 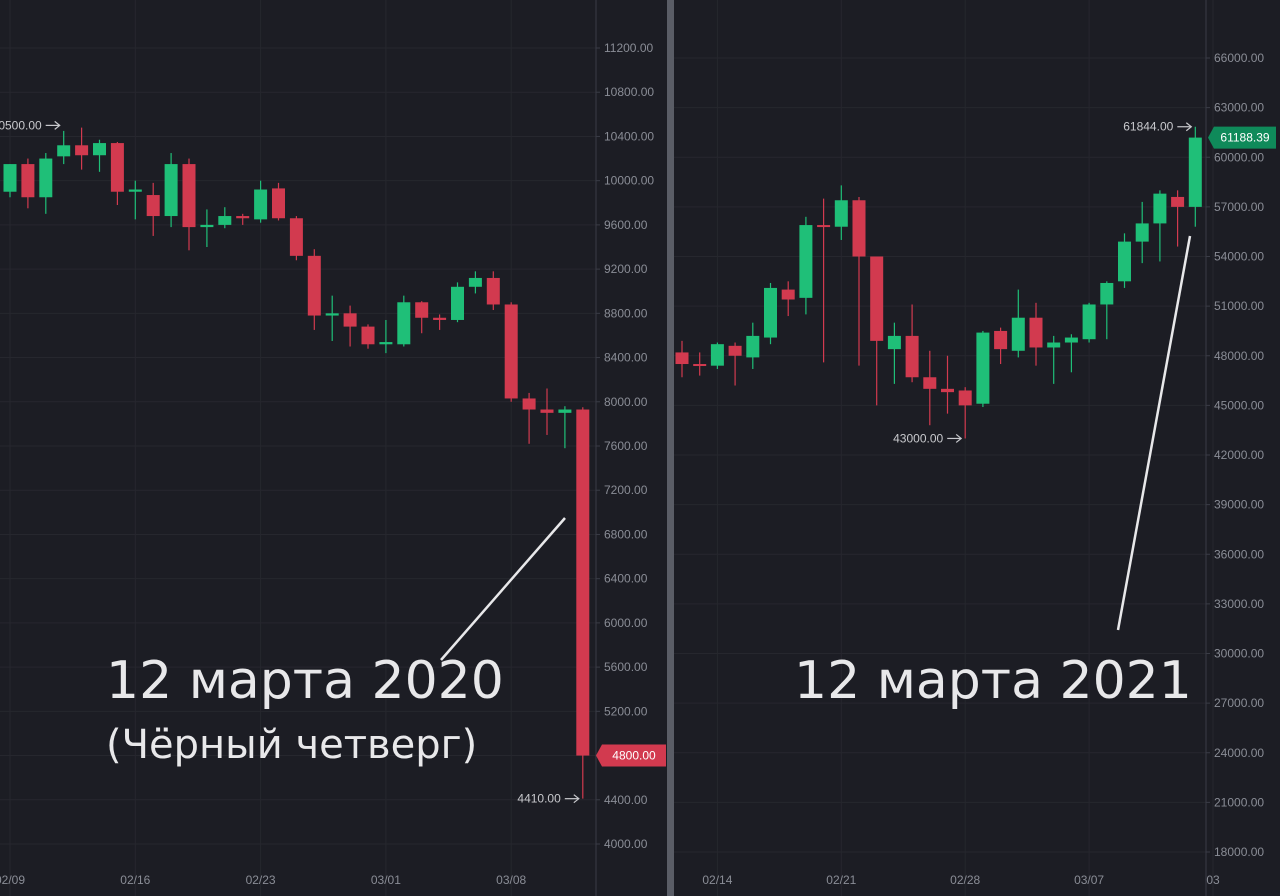 What do you see at coordinates (1239, 356) in the screenshot?
I see `y-tick-label: 48000.00` at bounding box center [1239, 356].